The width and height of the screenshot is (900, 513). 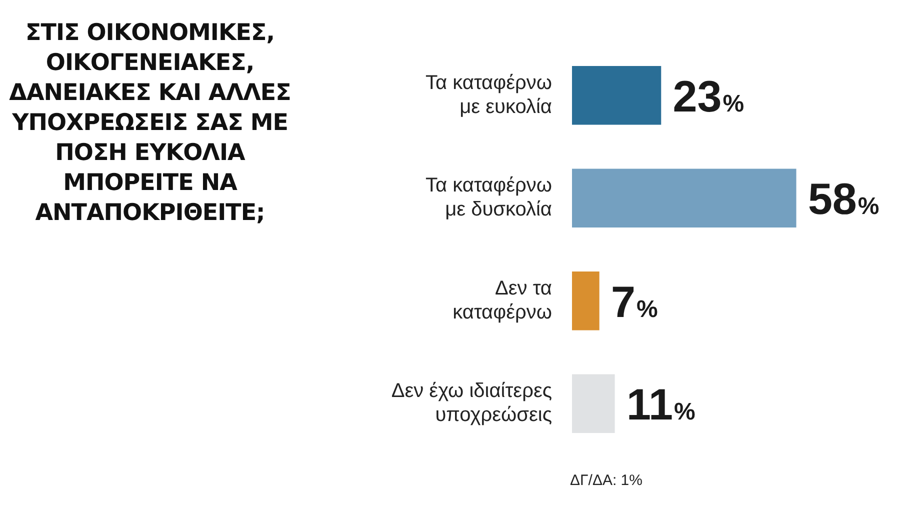 What do you see at coordinates (150, 123) in the screenshot?
I see `text: ΣΤΙΣ ΟΙΚΟΝΟΜΙΚΕΣ, ΟΙΚΟΓΕΝΕΙΑΚΕΣ, ΔΑΝΕΙΑΚΕΣ ΚΑΙ ΑΛΛΕΣ ΥΠΟΧΡΕΩΣΕΙΣ ΣΑΣ ΜΕ ΠΟΣΗ ΕΥΚΟΛΙΑ ΜΠΟΡΕΙΤΕ ΝΑ ΑΝΤΑΠΟΚΡΙΘΕΙΤΕ;` at bounding box center [150, 123].